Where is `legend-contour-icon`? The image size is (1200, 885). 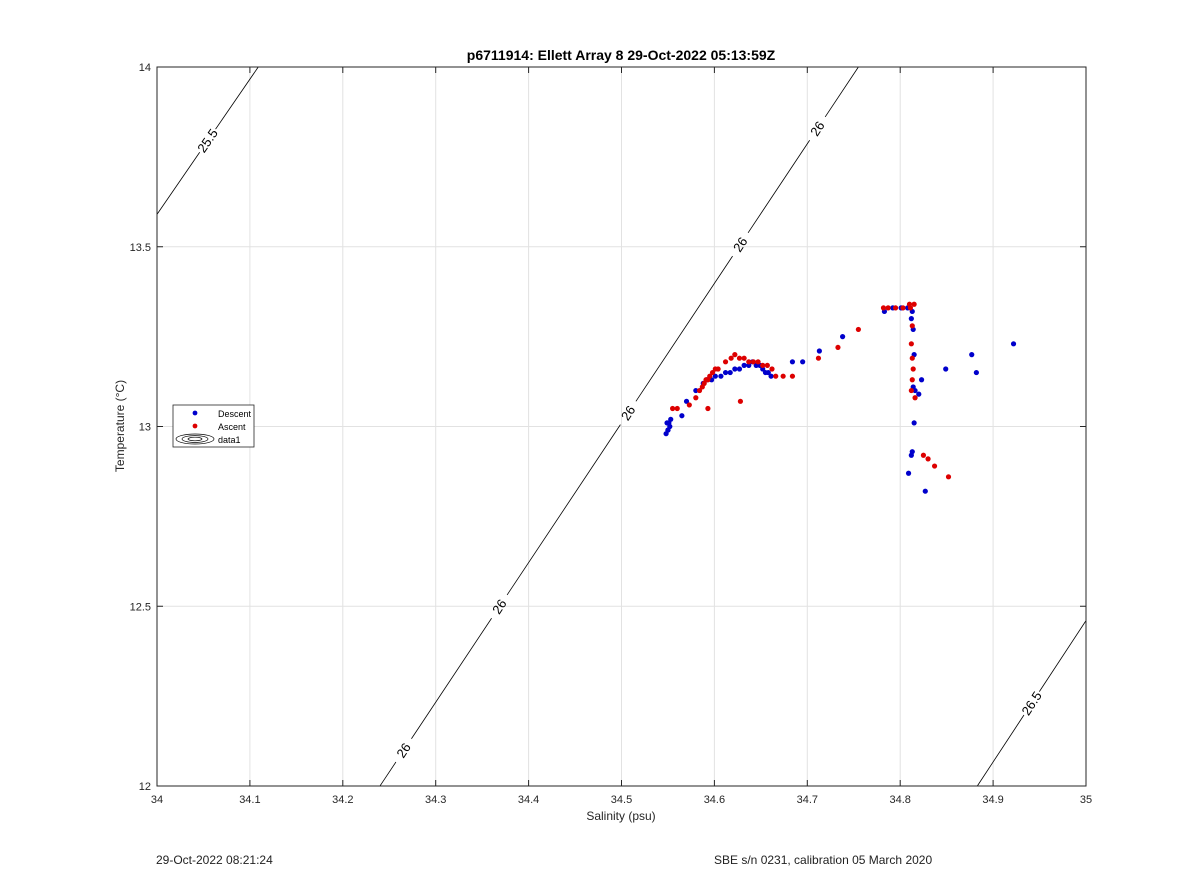 legend-contour-icon is located at coordinates (195, 439).